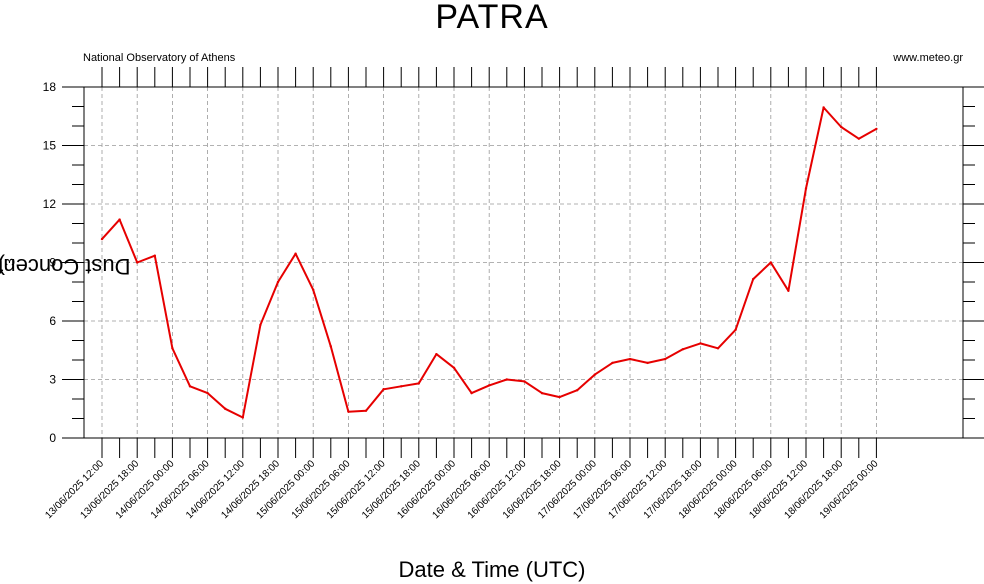 Image resolution: width=984 pixels, height=584 pixels. Describe the element at coordinates (52, 263) in the screenshot. I see `y-tick-label: 9` at that location.